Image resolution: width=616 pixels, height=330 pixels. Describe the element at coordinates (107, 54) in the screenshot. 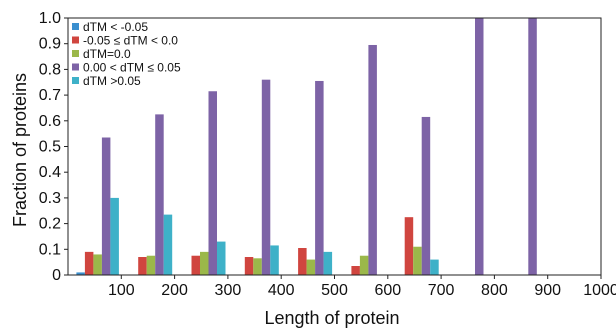

I see `legend-label: dTM=0.0` at that location.